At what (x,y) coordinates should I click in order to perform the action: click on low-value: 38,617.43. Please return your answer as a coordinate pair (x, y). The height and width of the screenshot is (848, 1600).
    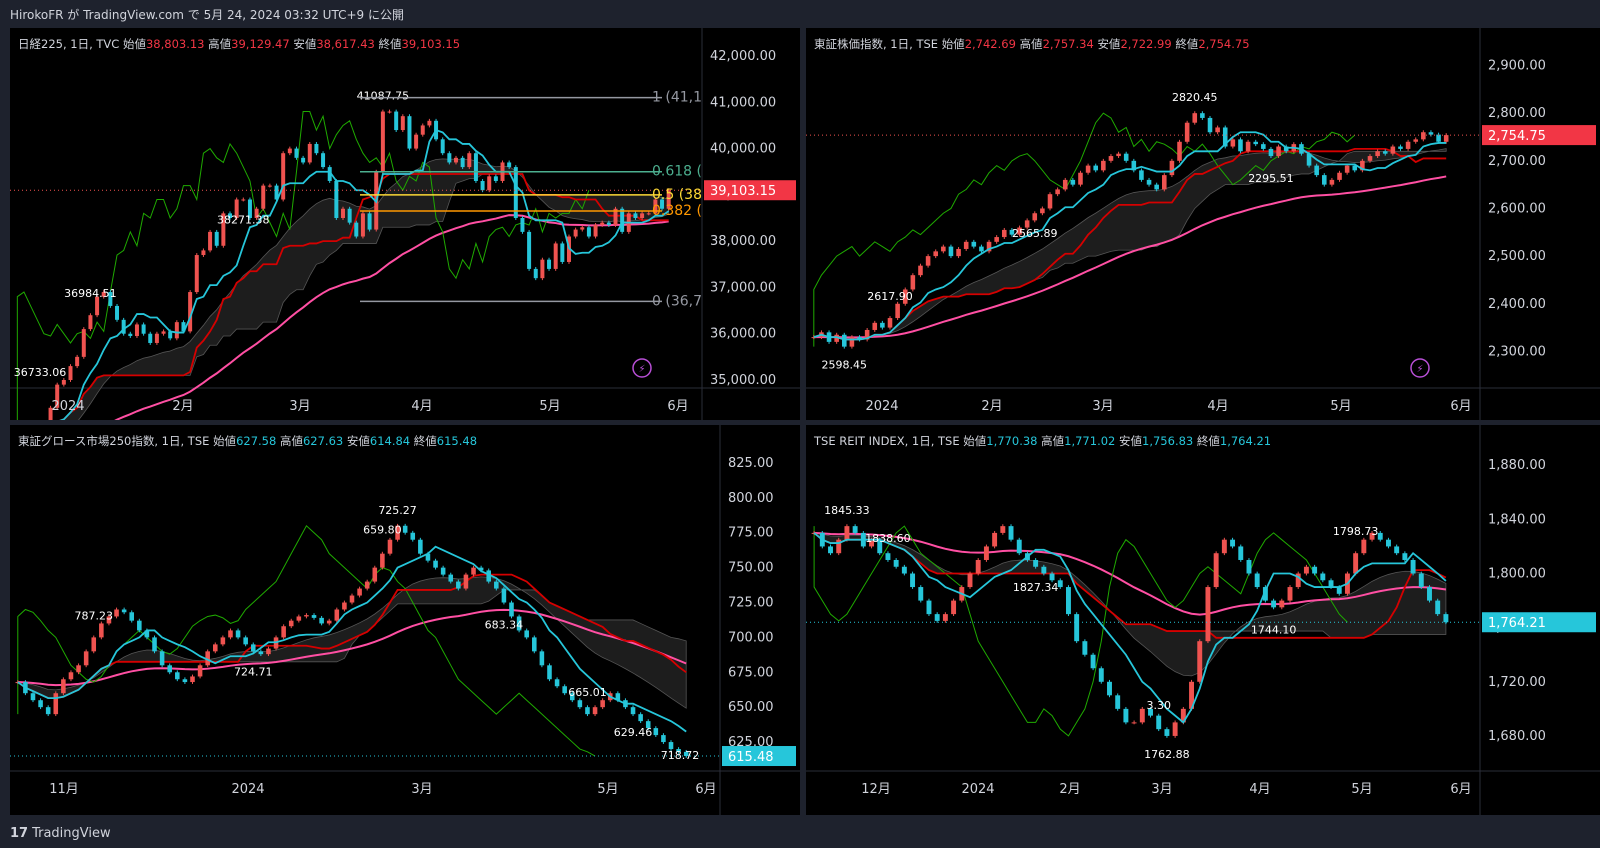
    Looking at the image, I should click on (345, 44).